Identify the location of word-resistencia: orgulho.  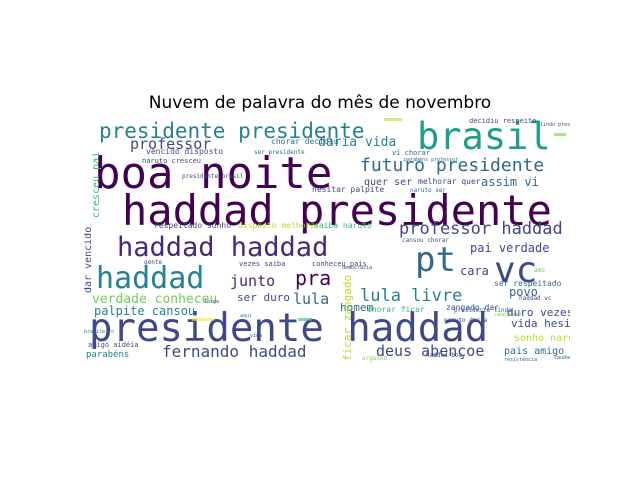
(375, 358).